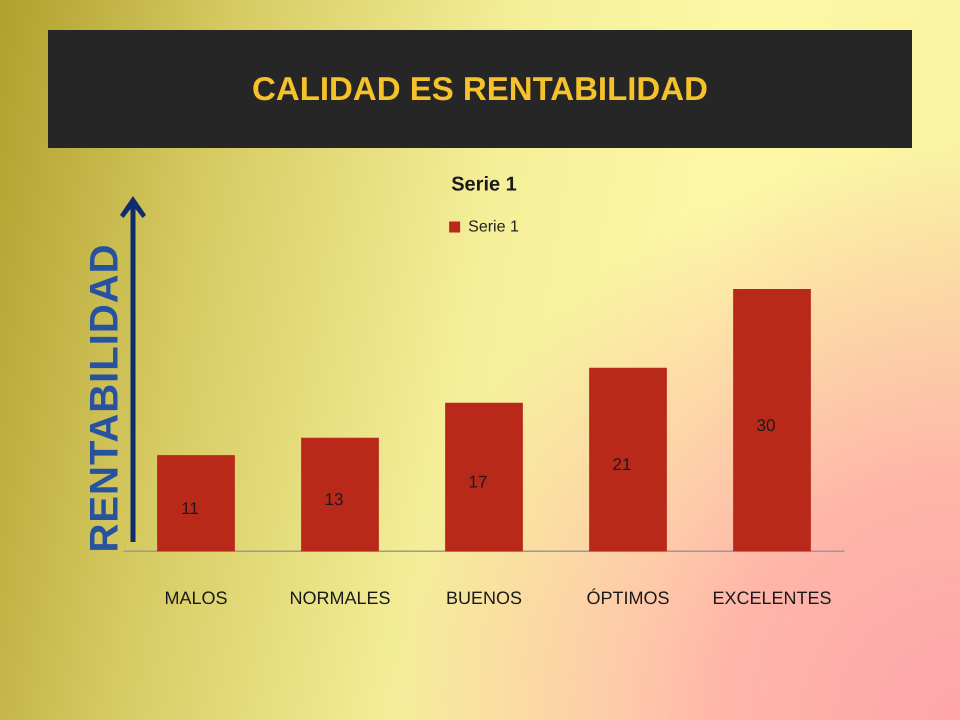 The width and height of the screenshot is (960, 720). What do you see at coordinates (105, 398) in the screenshot?
I see `y-axis-title: RENTABILIDAD` at bounding box center [105, 398].